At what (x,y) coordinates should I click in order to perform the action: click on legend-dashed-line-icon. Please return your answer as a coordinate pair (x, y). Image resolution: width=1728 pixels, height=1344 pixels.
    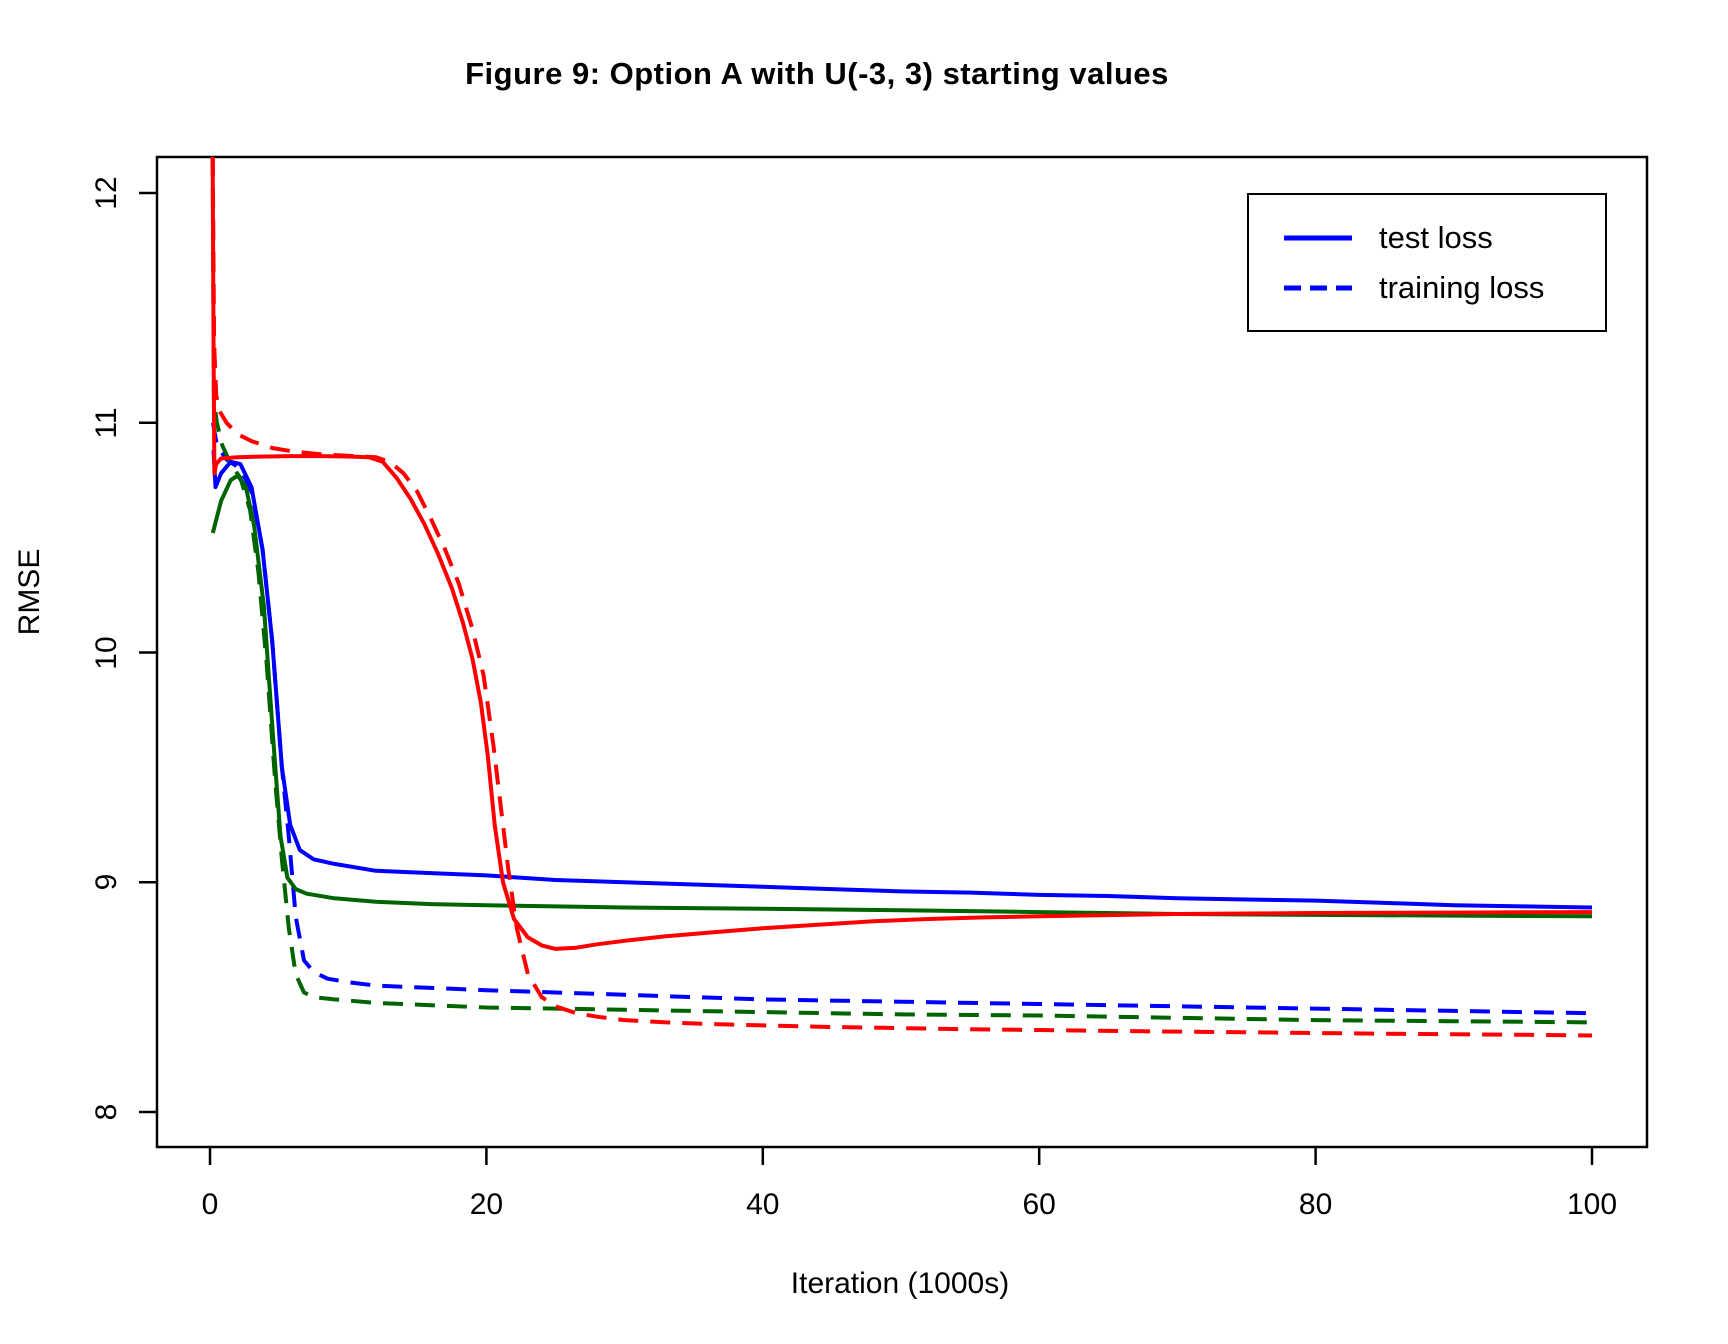
    Looking at the image, I should click on (1318, 287).